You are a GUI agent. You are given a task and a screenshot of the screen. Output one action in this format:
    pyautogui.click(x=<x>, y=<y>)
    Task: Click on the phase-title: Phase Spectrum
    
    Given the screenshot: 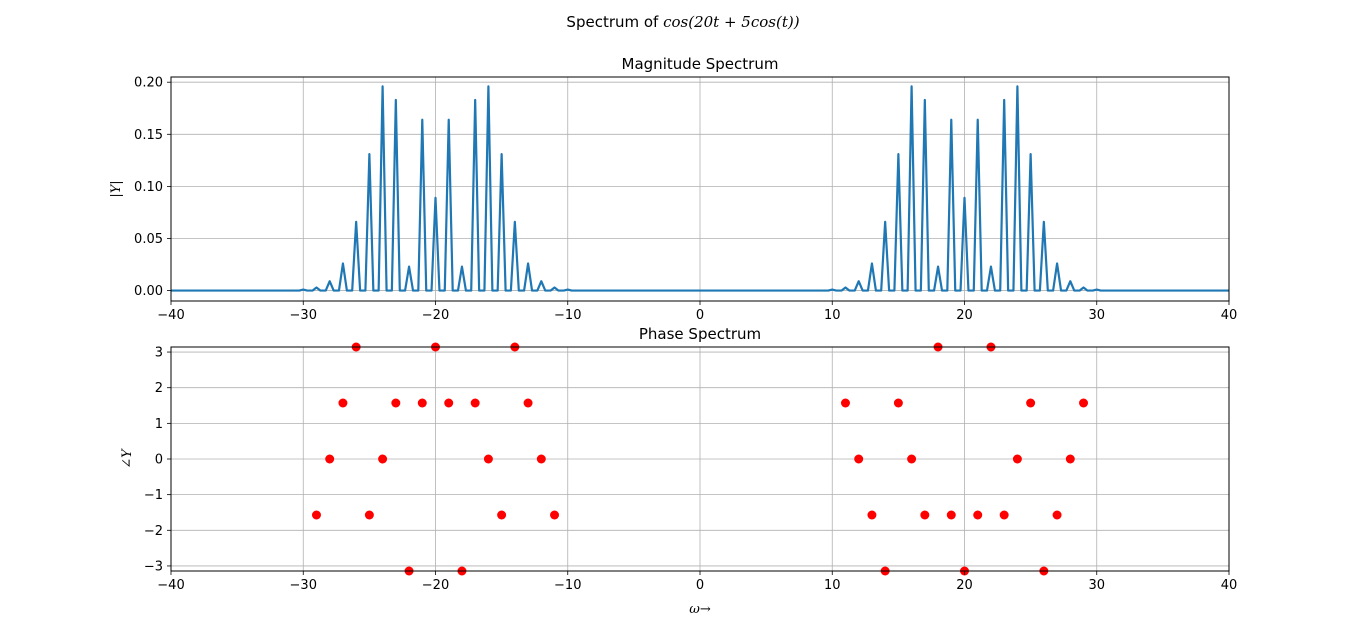 What is the action you would take?
    pyautogui.click(x=700, y=334)
    